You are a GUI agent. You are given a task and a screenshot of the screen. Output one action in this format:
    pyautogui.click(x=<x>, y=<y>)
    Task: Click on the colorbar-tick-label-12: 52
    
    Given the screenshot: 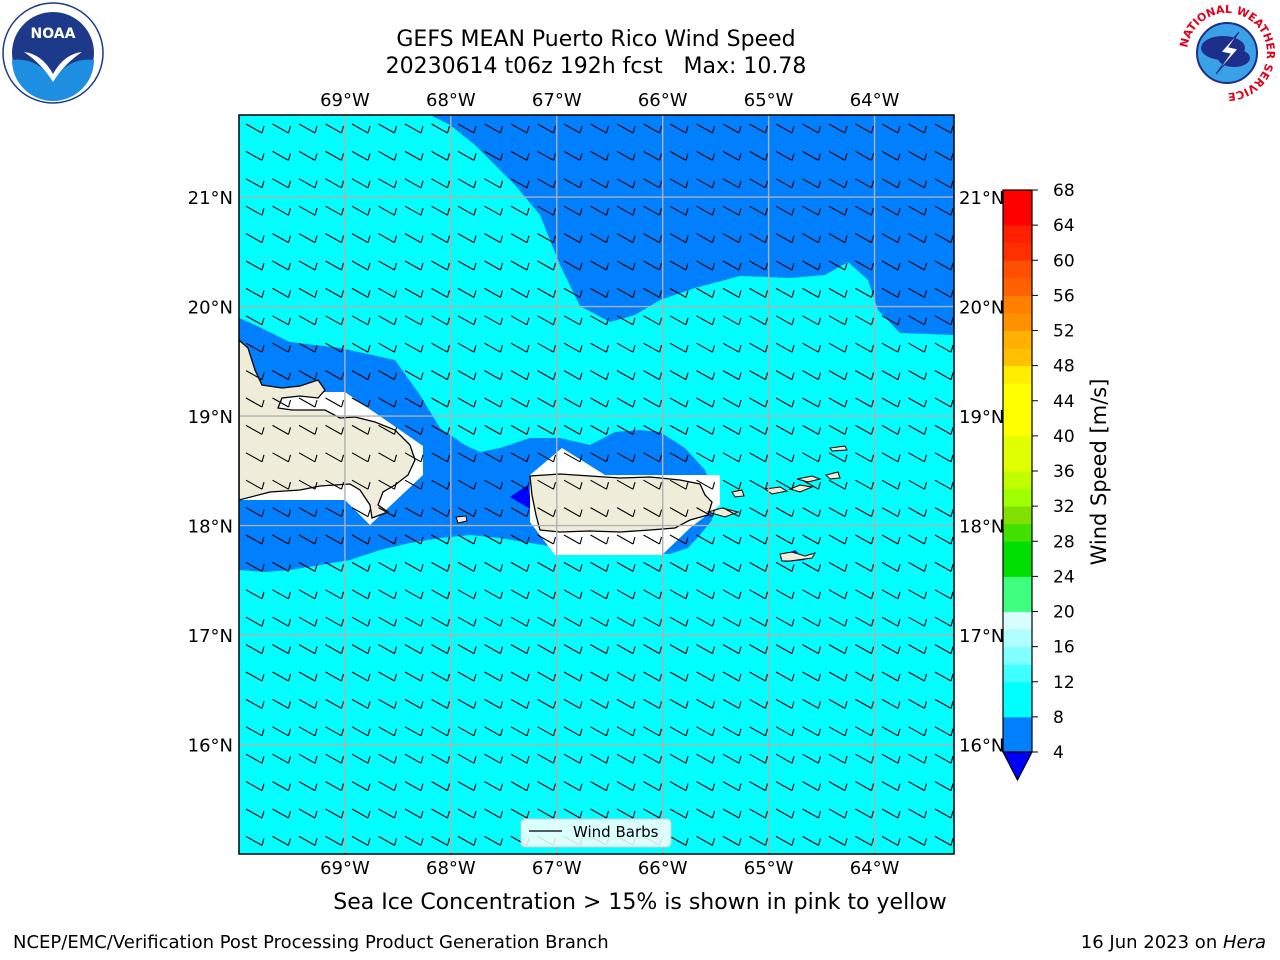 What is the action you would take?
    pyautogui.click(x=1064, y=332)
    